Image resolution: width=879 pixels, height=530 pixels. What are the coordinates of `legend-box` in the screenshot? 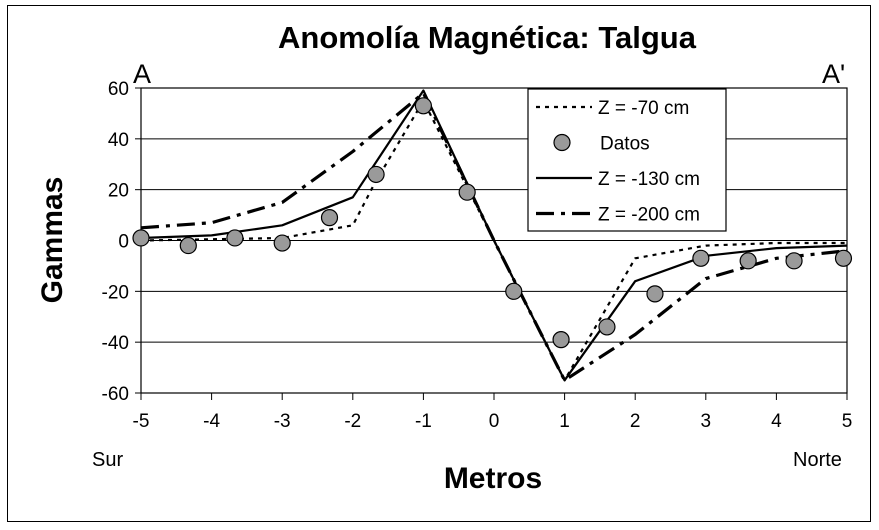 It's located at (627, 160).